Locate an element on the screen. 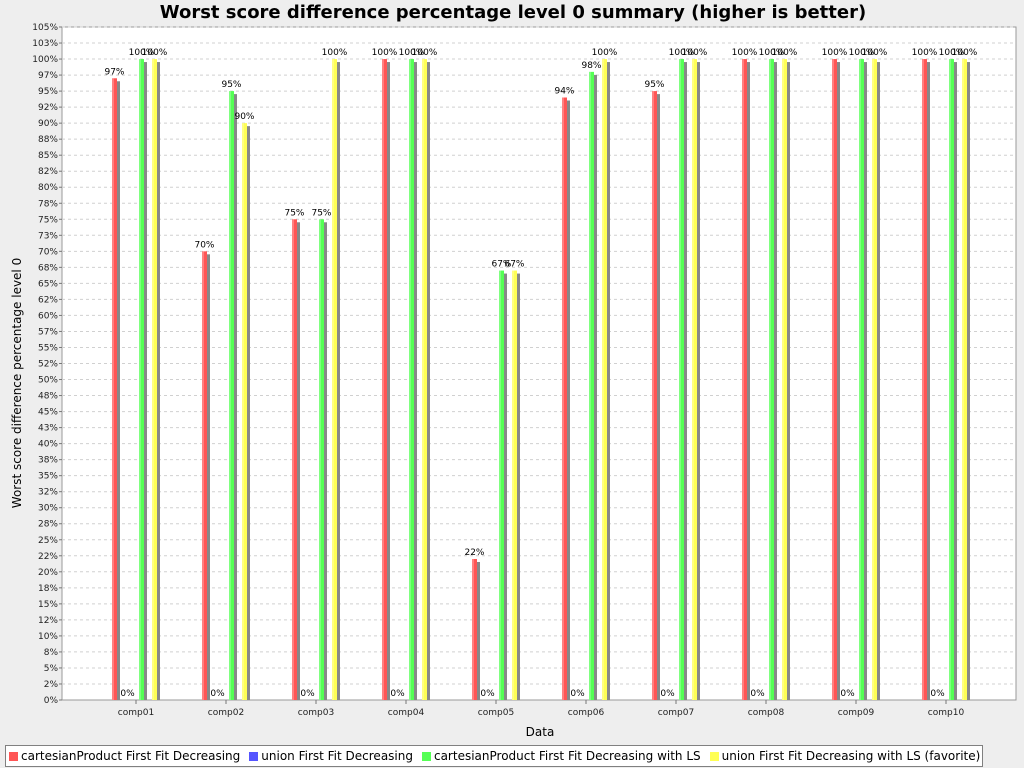 The image size is (1024, 768). bar-value-label: 67% is located at coordinates (501, 265).